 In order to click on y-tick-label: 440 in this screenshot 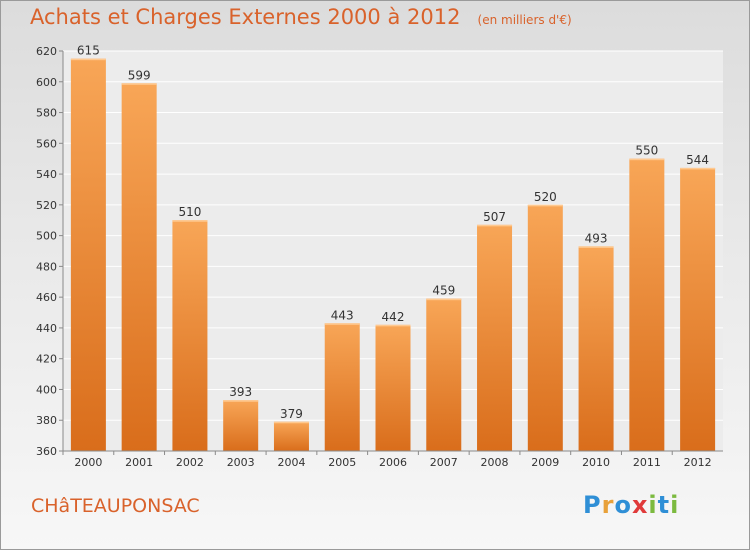, I will do `click(46, 328)`.